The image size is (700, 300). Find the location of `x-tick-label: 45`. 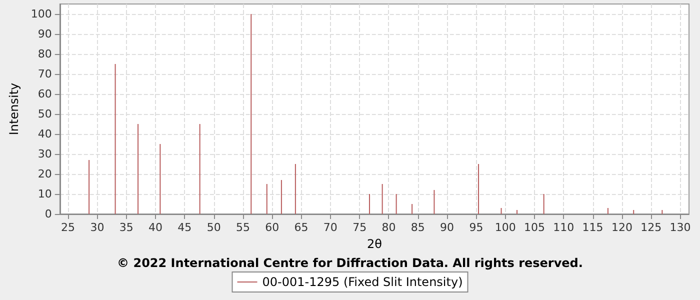

x-tick-label: 45 is located at coordinates (185, 227).